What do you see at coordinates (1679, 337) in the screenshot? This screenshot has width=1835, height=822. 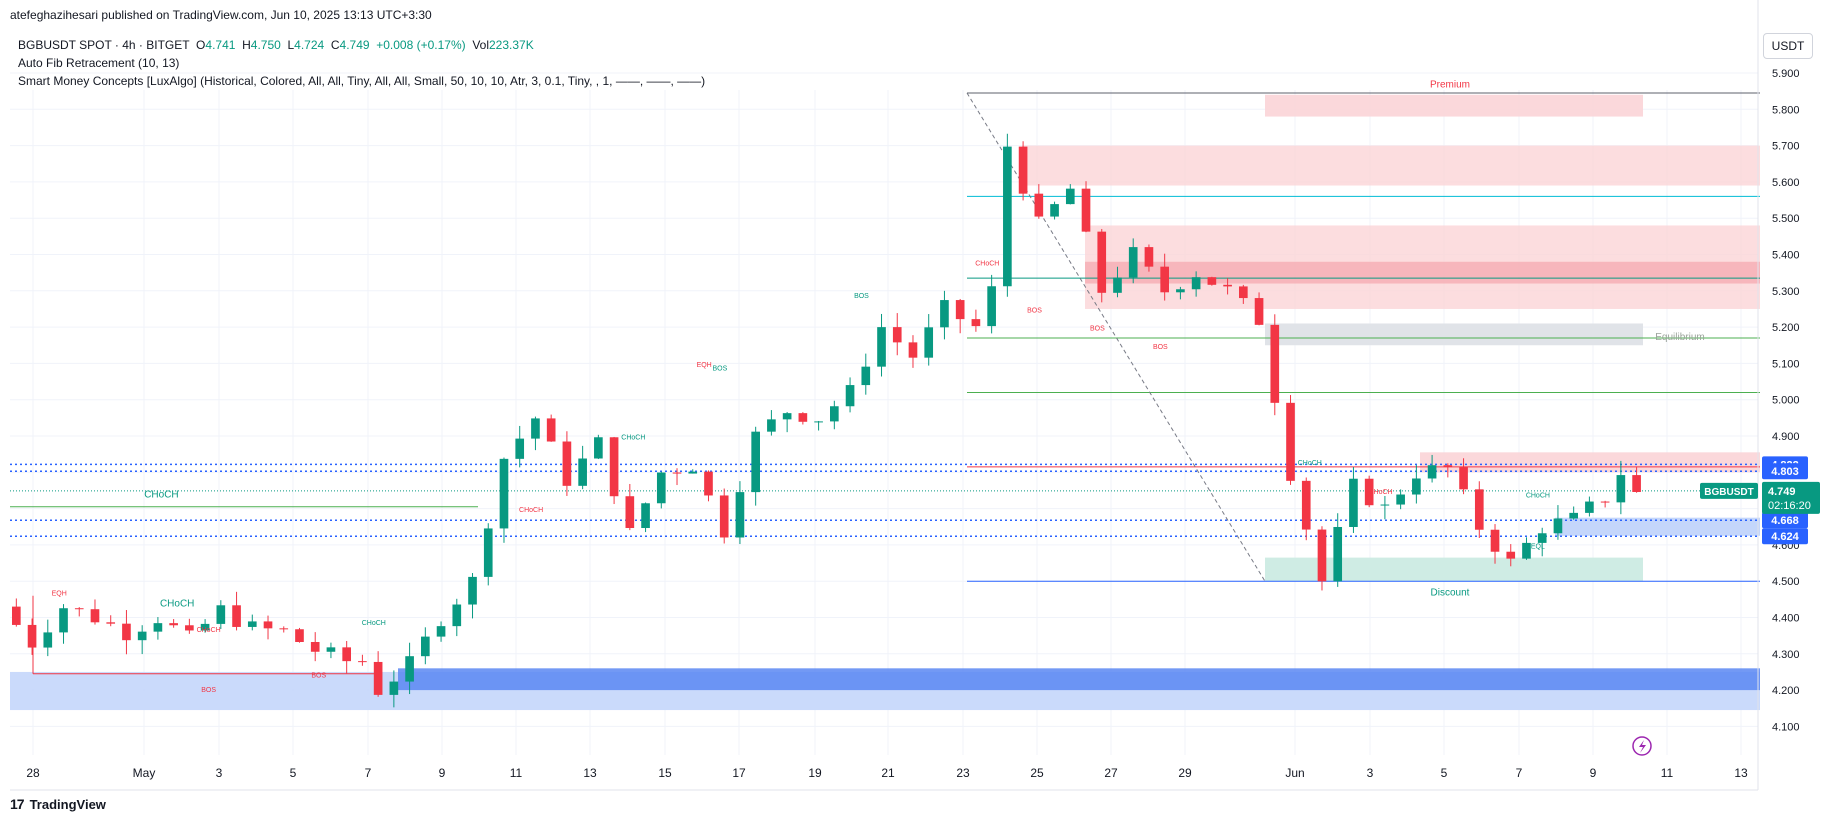 I see `equilibrium-label: Equilibrium` at bounding box center [1679, 337].